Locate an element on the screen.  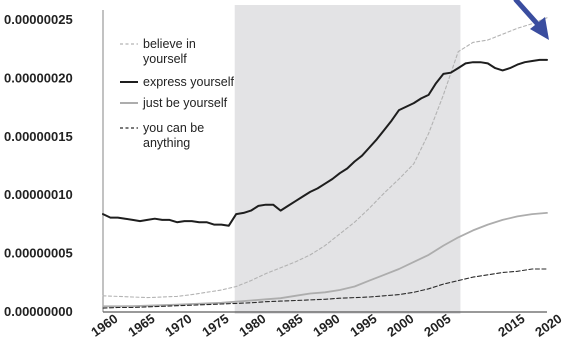
annotation-arrow-layer is located at coordinates (531, 20).